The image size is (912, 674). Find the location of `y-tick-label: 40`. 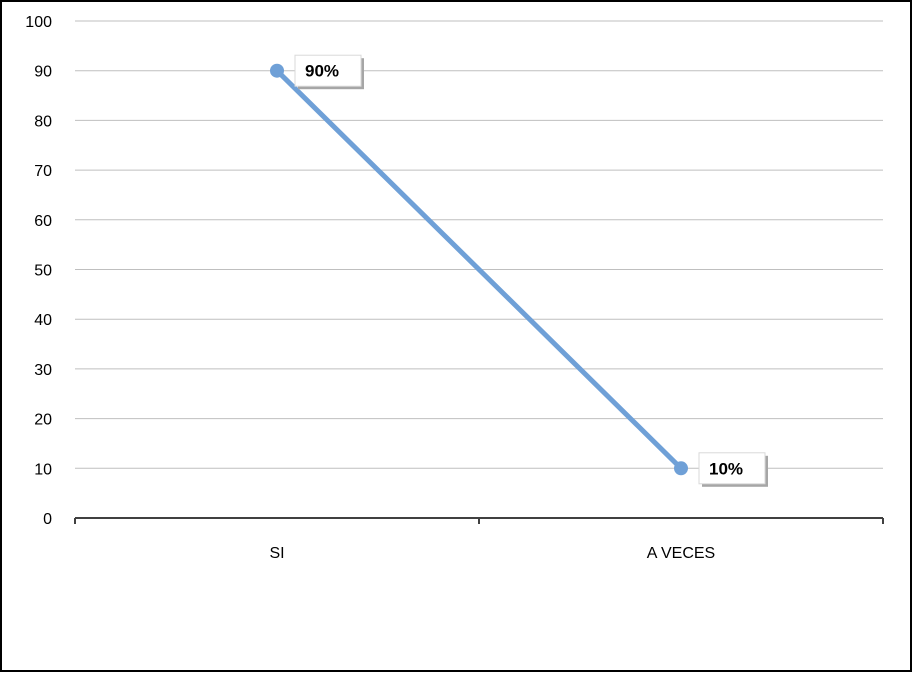

y-tick-label: 40 is located at coordinates (43, 320).